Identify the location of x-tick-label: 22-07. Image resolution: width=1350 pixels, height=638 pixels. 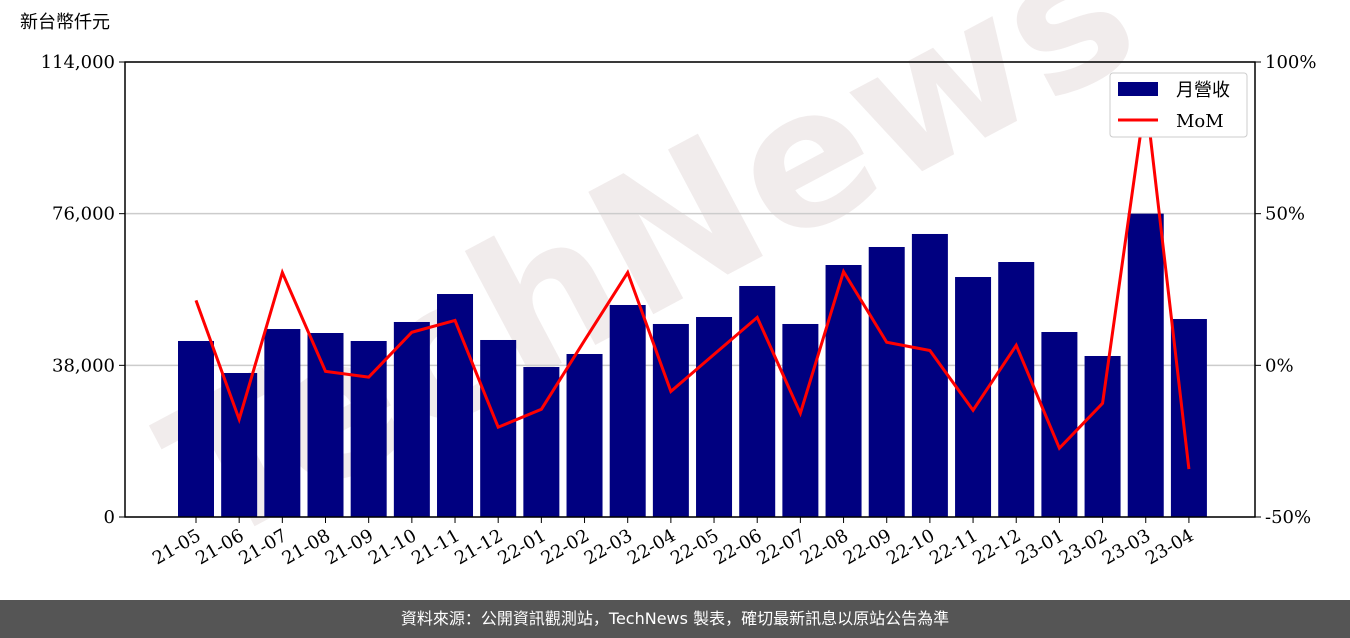
(780, 547).